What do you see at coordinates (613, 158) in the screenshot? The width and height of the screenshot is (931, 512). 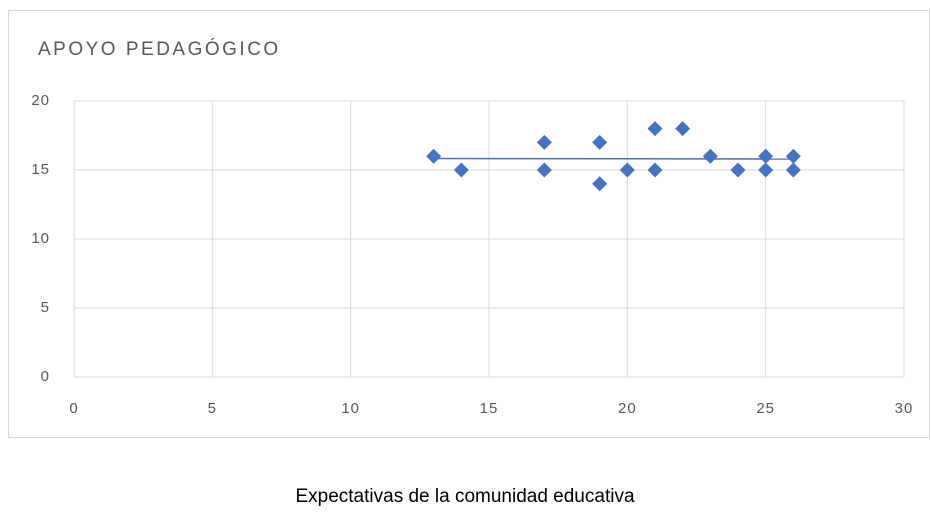 I see `trendline` at bounding box center [613, 158].